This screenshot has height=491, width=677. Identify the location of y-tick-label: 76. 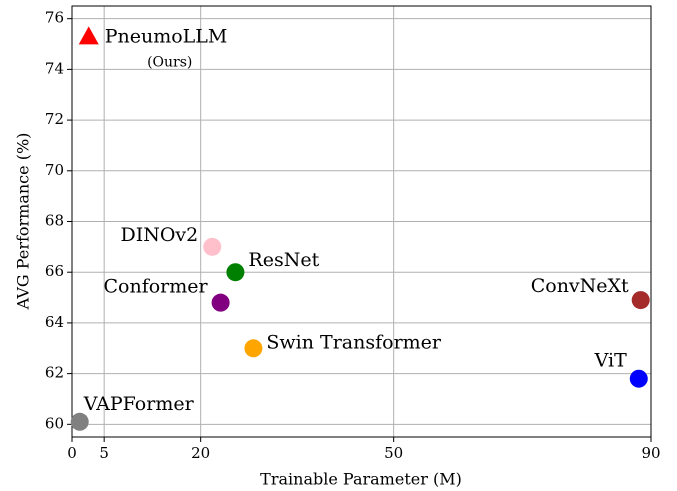
(54, 18).